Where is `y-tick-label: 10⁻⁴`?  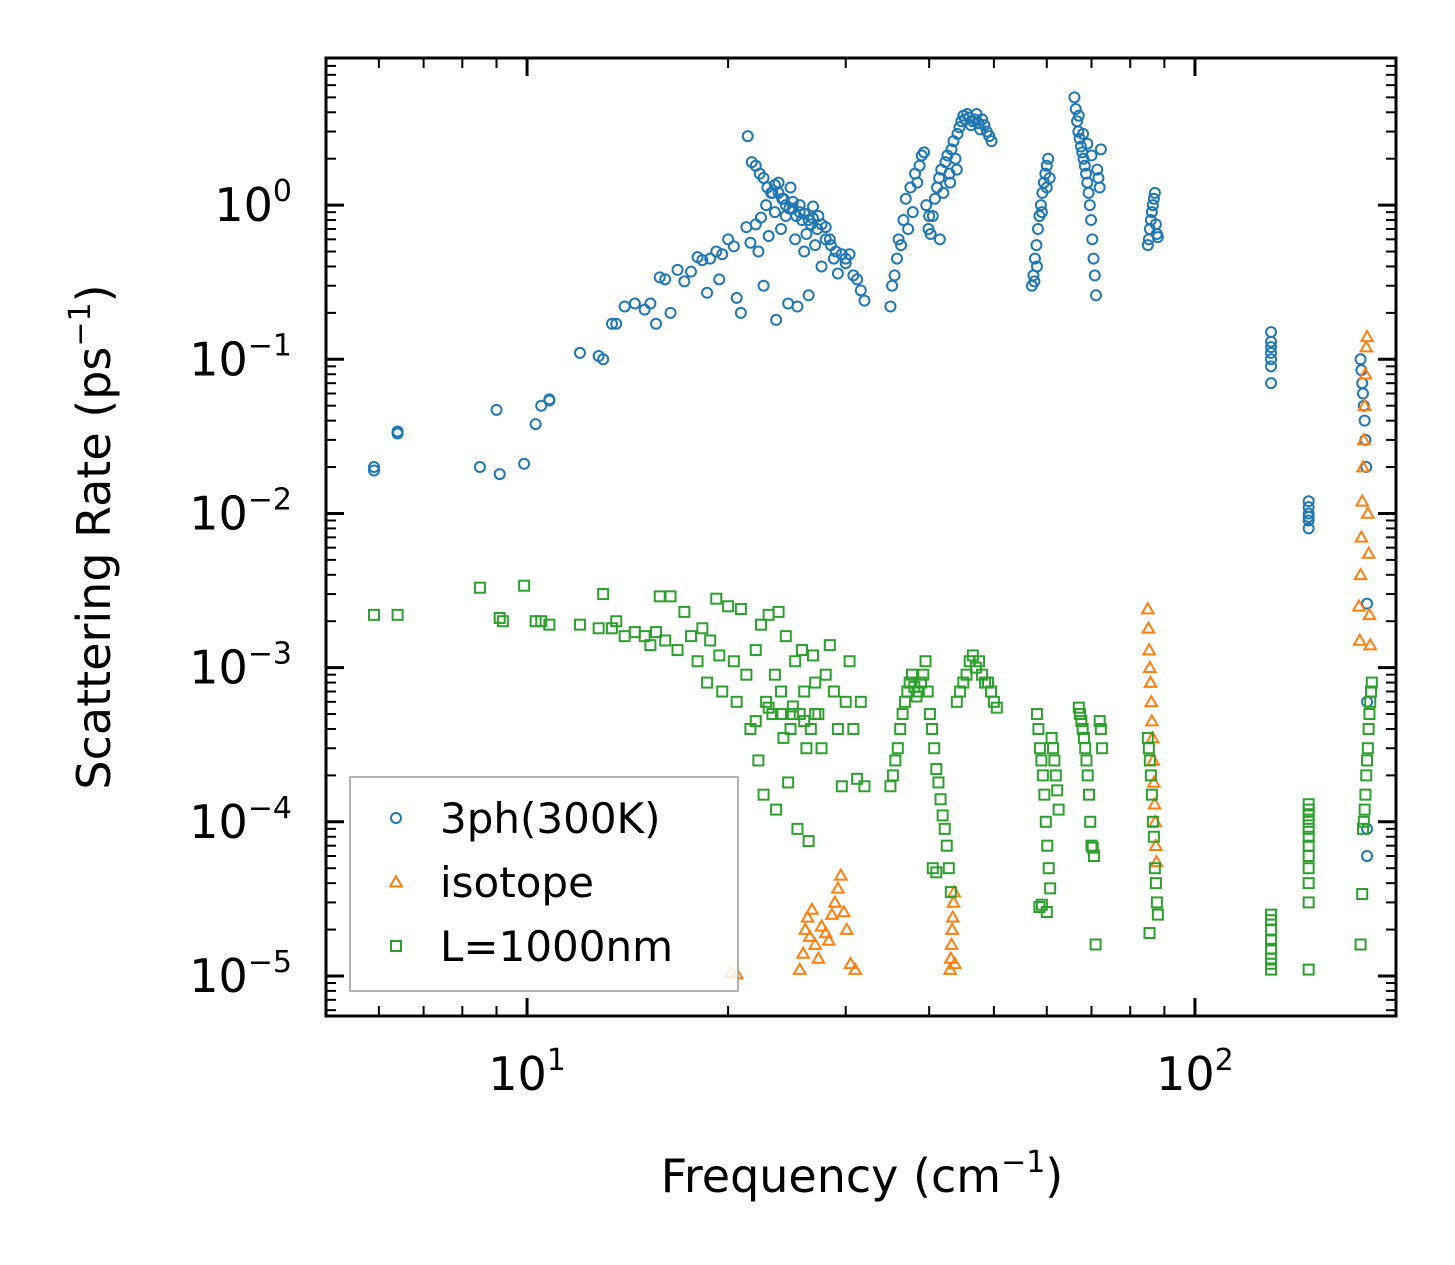 y-tick-label: 10⁻⁴ is located at coordinates (240, 820).